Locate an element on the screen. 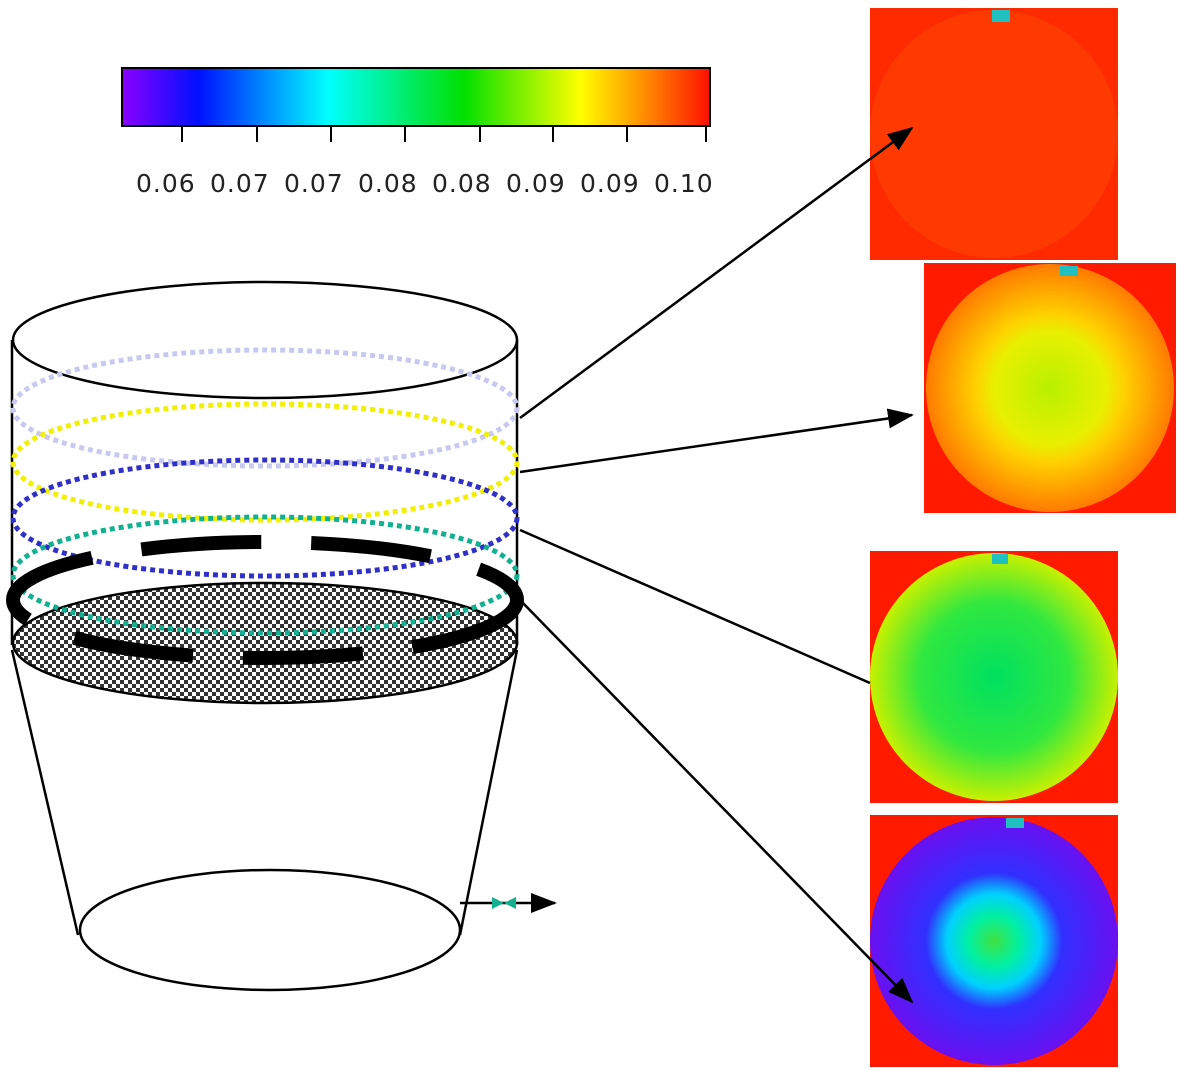  level-rings is located at coordinates (265, 506).